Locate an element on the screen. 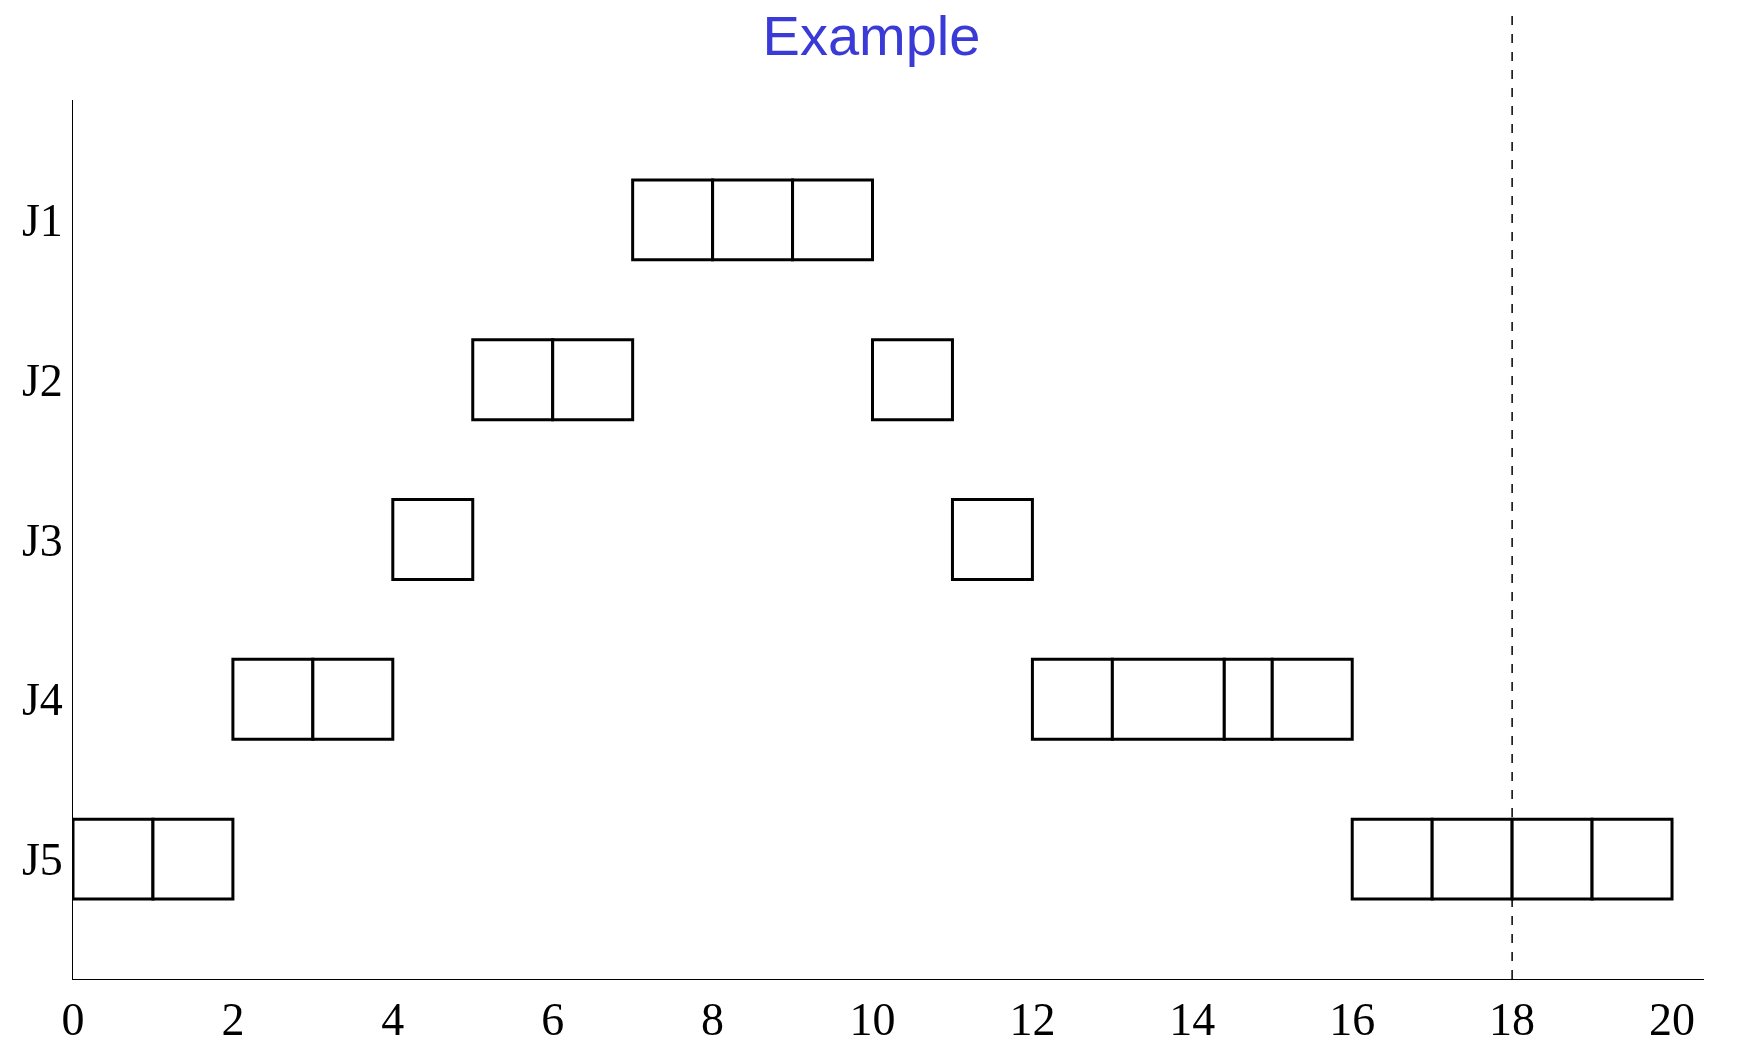 This screenshot has height=1058, width=1743. x-tick-label: 16 is located at coordinates (1352, 1020).